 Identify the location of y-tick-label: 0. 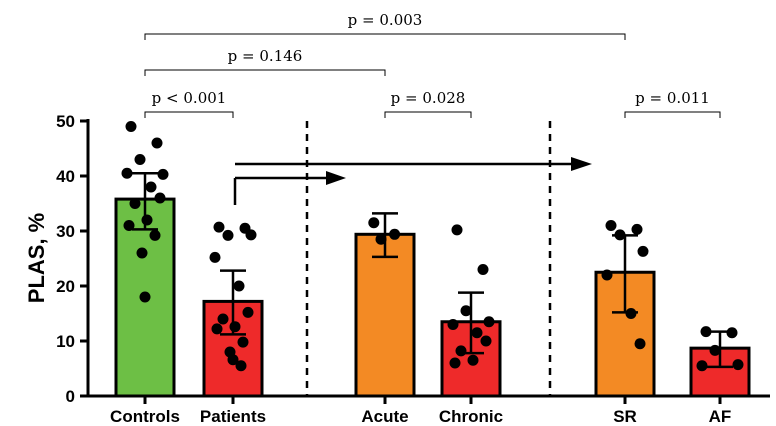
(70, 396).